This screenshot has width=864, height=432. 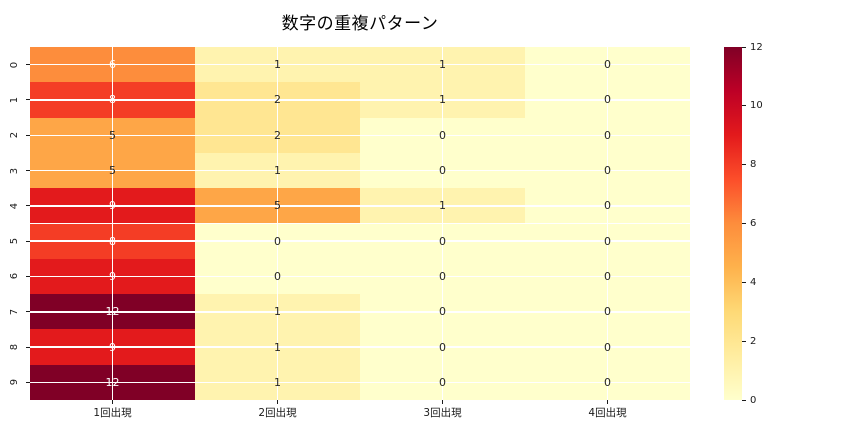 What do you see at coordinates (607, 413) in the screenshot?
I see `x-tick-label: 4回出現` at bounding box center [607, 413].